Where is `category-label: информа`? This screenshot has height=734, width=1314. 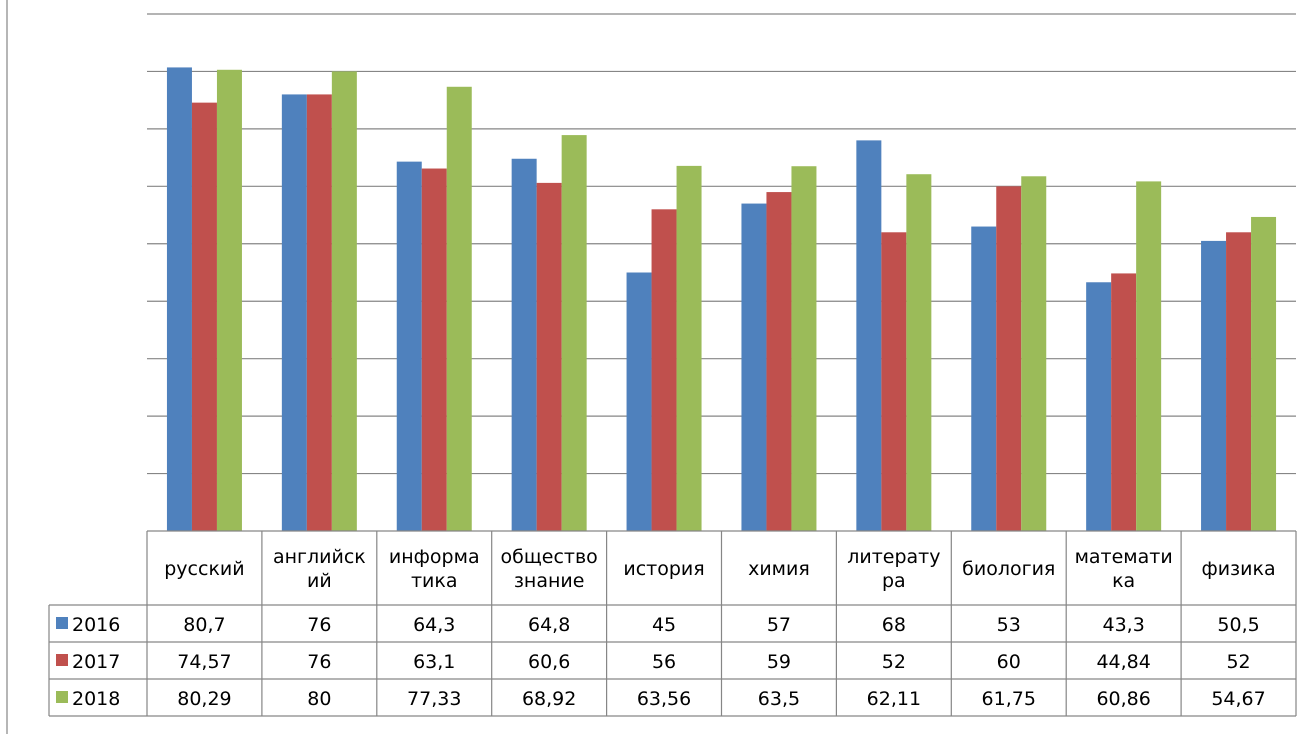
category-label: информа is located at coordinates (434, 557).